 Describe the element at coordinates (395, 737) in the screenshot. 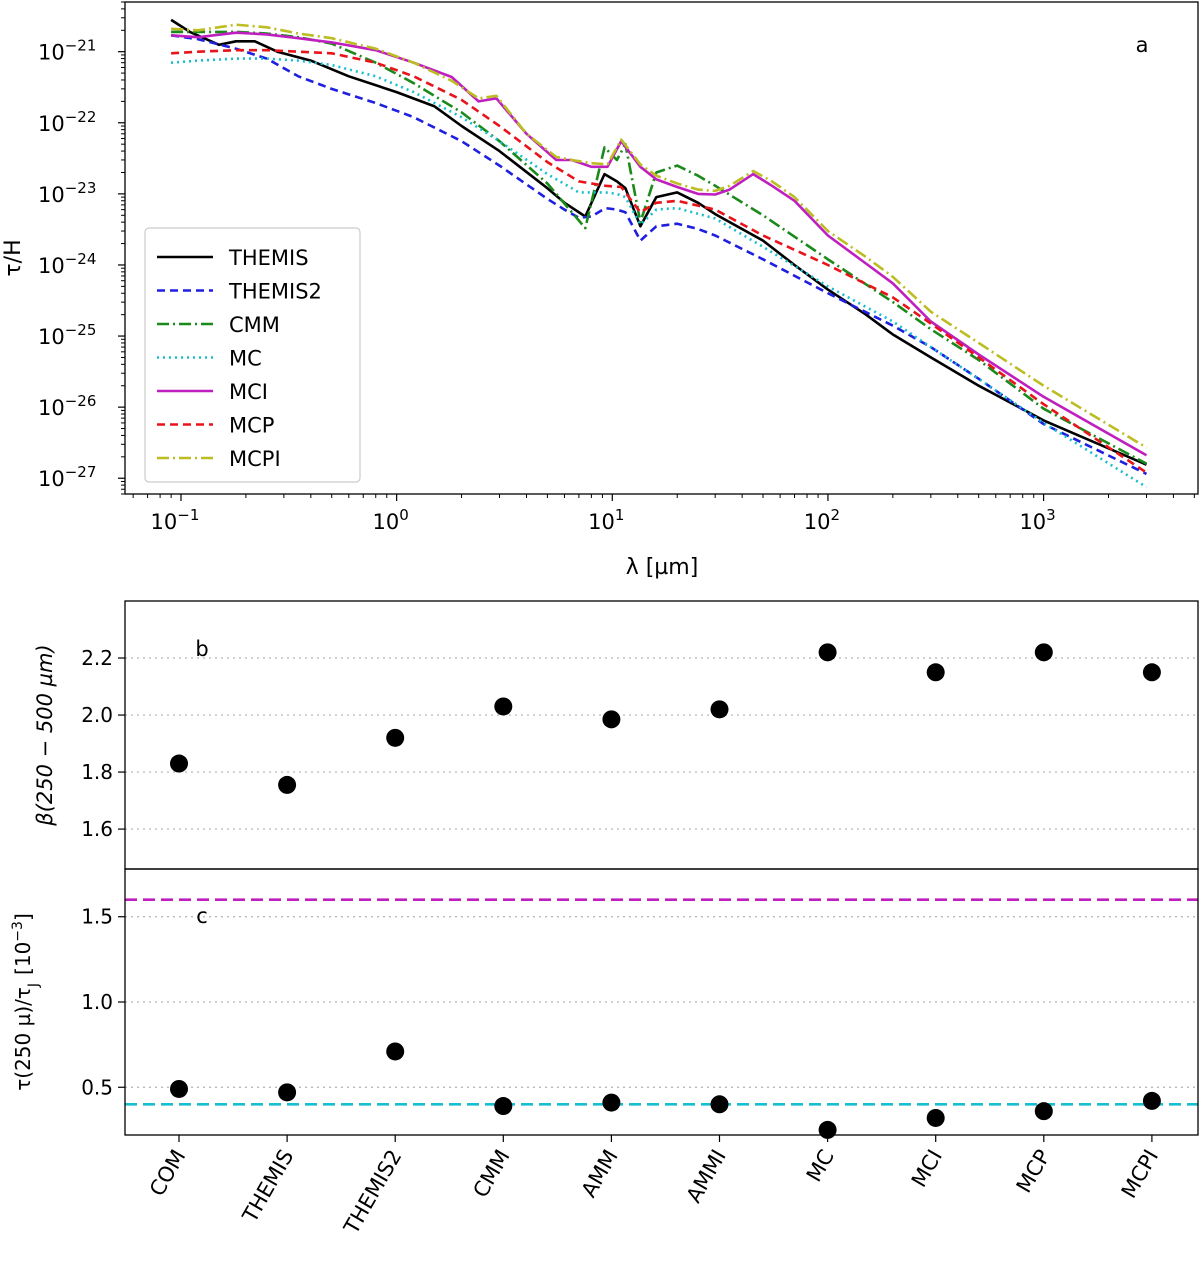

I see `panel-b-point-themis2` at that location.